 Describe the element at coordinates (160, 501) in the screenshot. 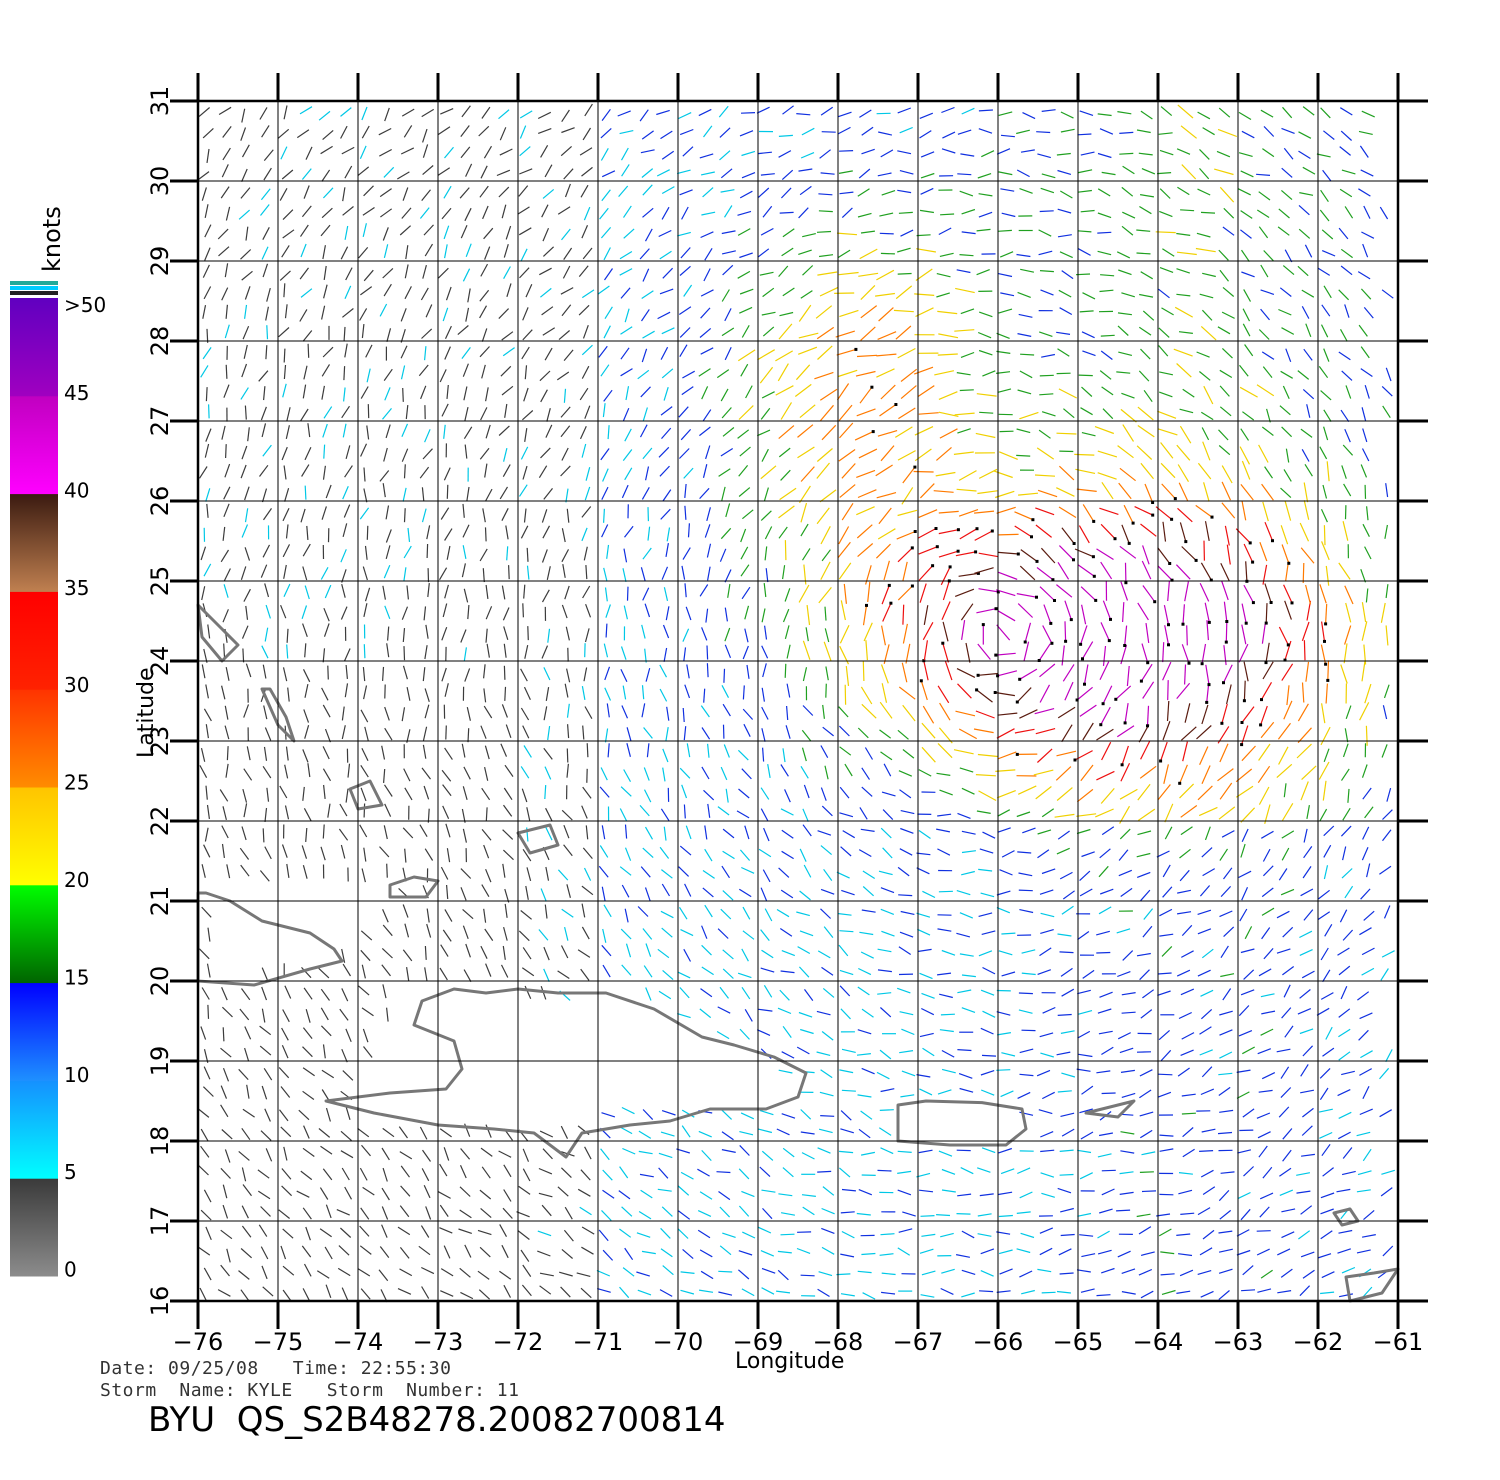

I see `latitude-tick-label: 26` at that location.